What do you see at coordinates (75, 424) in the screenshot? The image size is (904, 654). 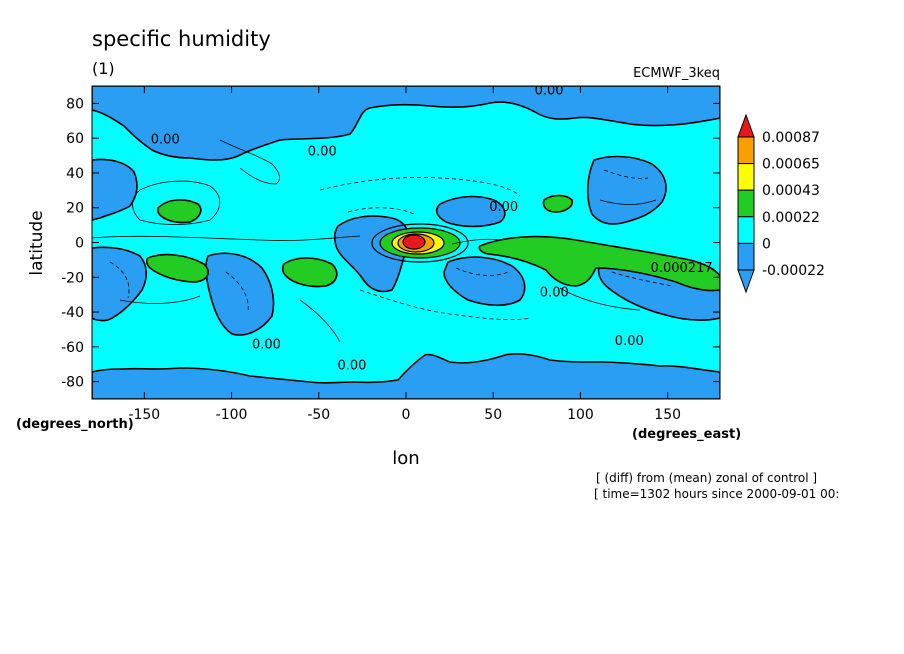 I see `y-unit-label: (degrees_north)` at bounding box center [75, 424].